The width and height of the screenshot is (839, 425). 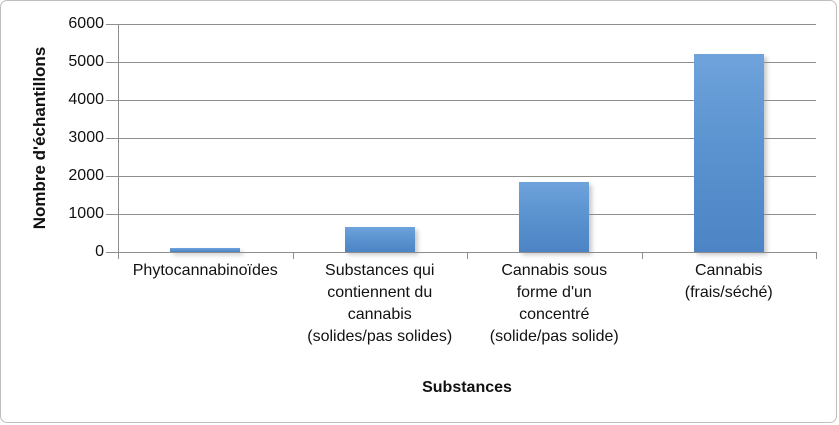 I want to click on y-axis-line, so click(x=118, y=141).